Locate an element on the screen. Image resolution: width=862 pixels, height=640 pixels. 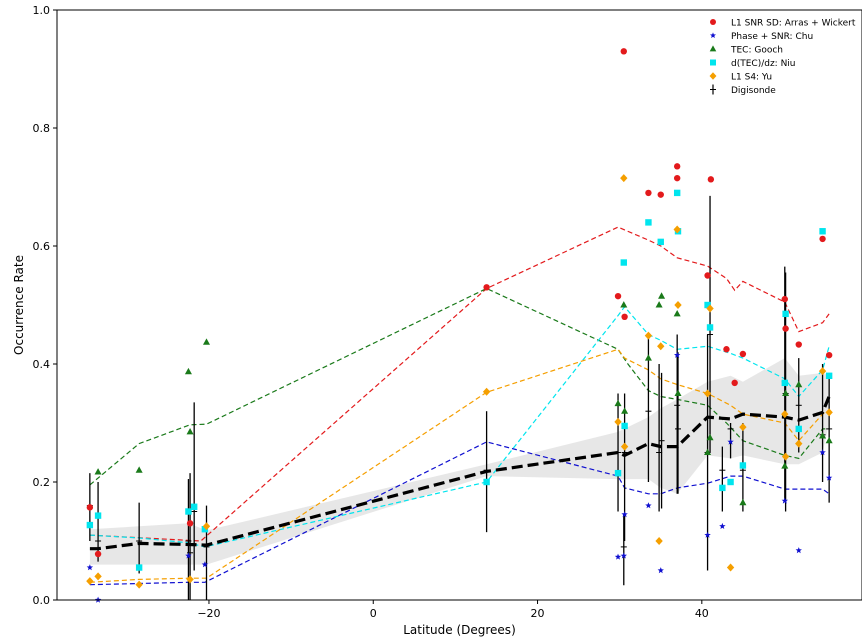
legend-entry: Digisonde is located at coordinates (743, 90).